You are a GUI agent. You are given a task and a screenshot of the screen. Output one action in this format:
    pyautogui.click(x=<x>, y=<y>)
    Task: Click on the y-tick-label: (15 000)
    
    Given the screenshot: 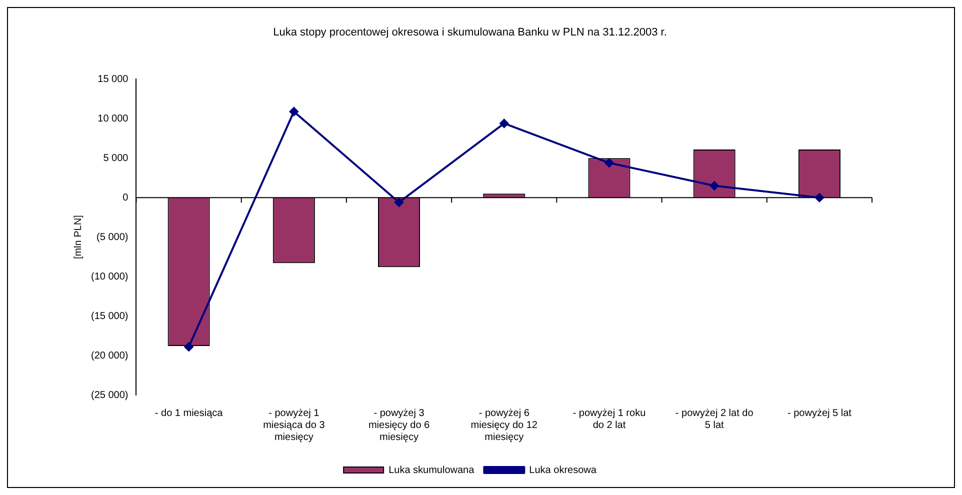 What is the action you would take?
    pyautogui.click(x=109, y=316)
    